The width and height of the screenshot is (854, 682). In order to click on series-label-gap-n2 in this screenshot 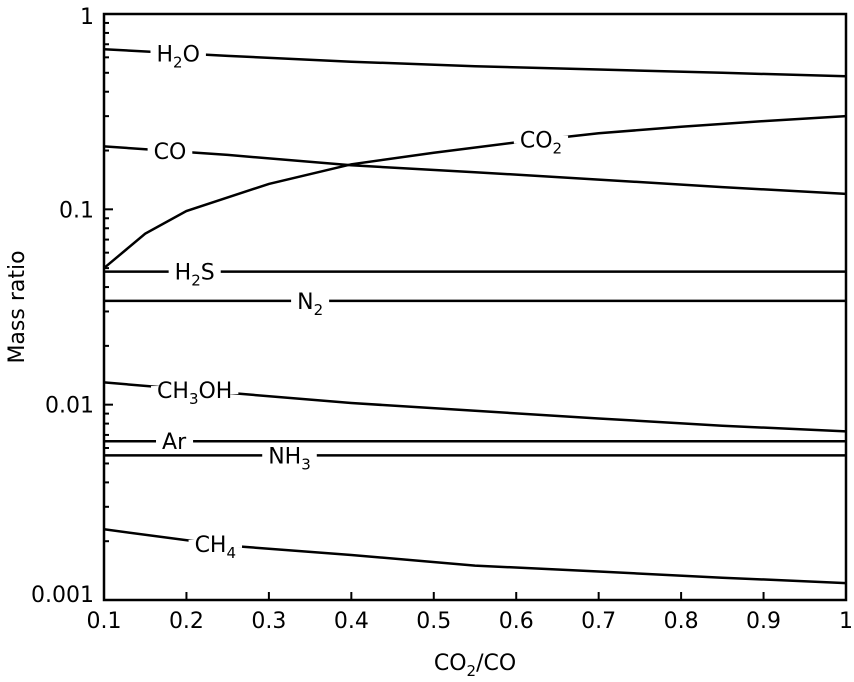, I will do `click(310, 300)`.